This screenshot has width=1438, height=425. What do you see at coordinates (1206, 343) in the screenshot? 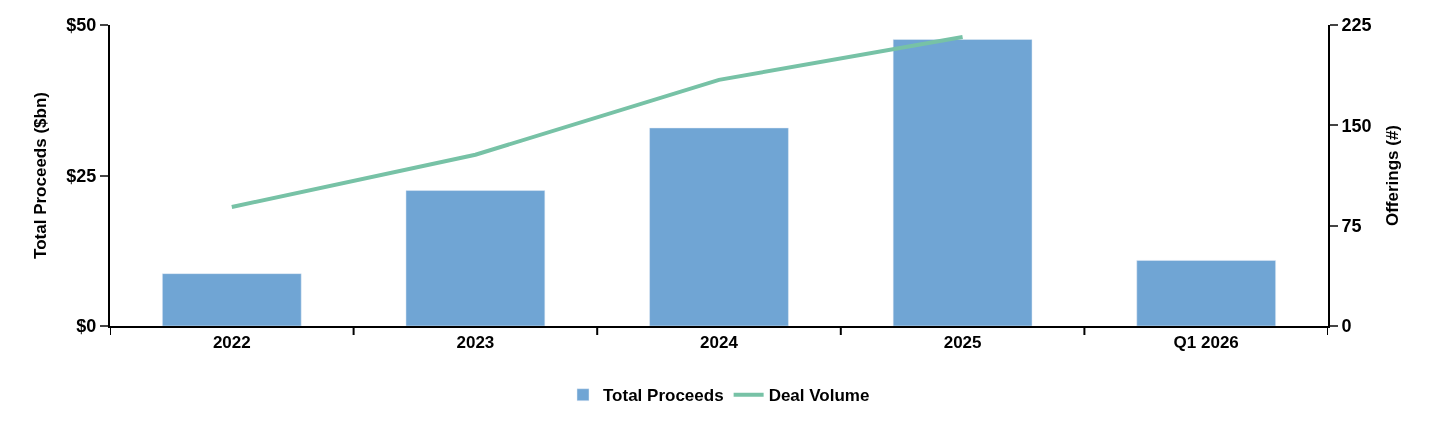
I see `x-tick-label: Q1 2026` at bounding box center [1206, 343].